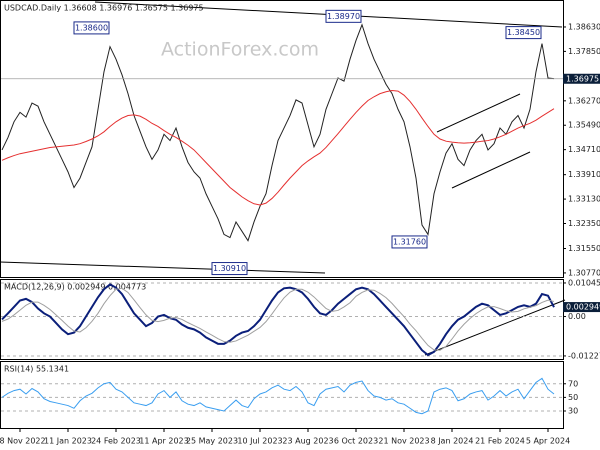 This screenshot has width=600, height=450. I want to click on price-annotation: 1.38970, so click(343, 16).